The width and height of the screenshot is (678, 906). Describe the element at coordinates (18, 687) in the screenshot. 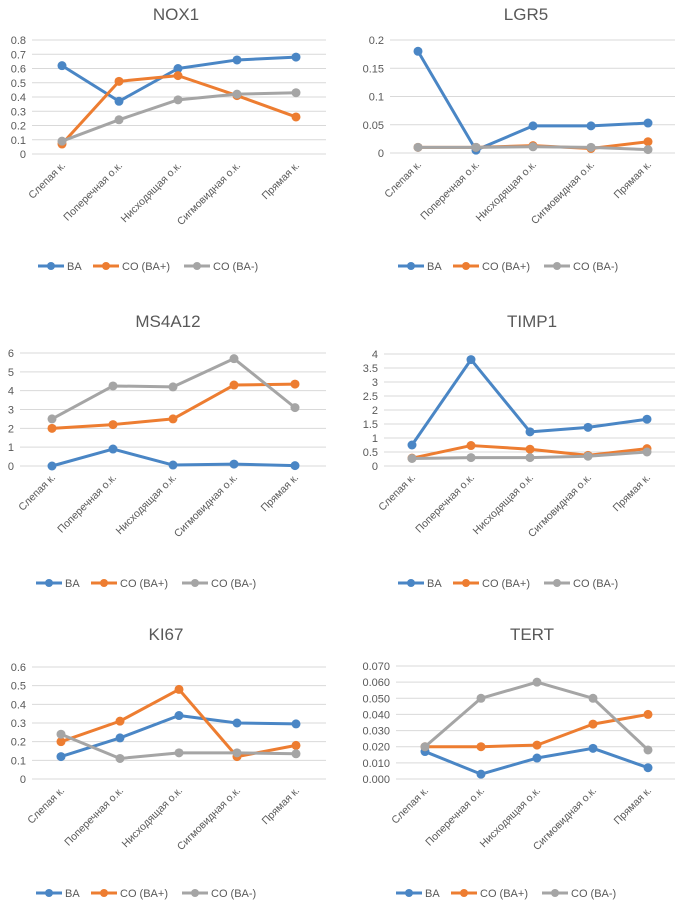

I see `y-tick-label: 0.5` at that location.